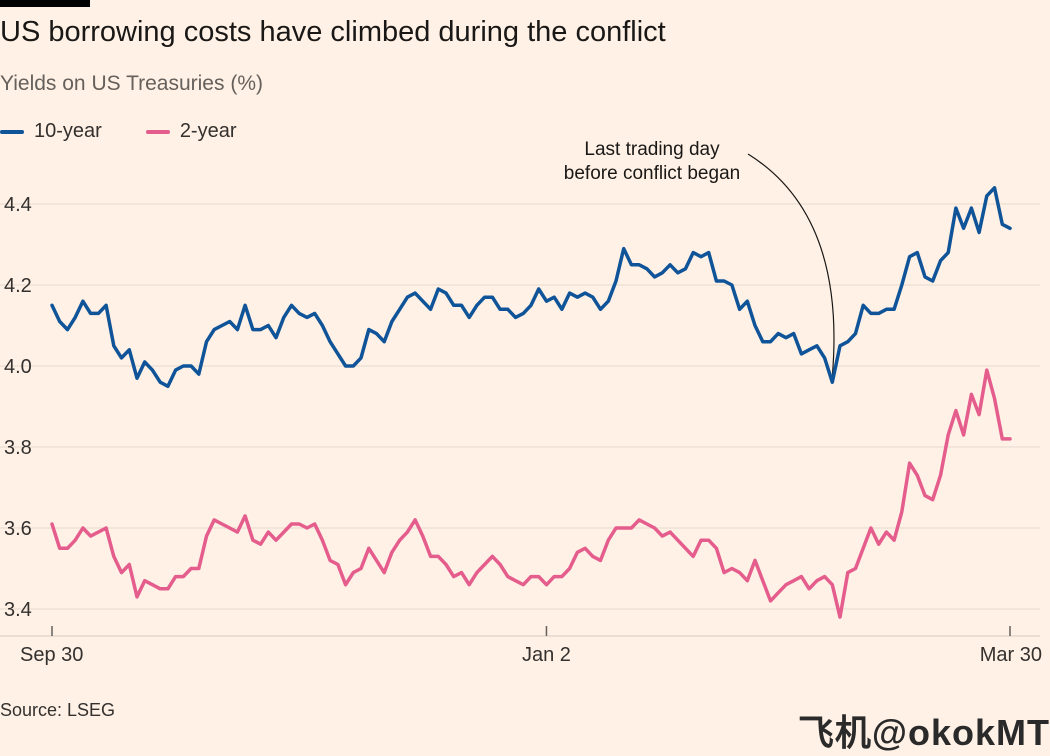 This screenshot has height=756, width=1050. What do you see at coordinates (131, 83) in the screenshot?
I see `chart-subtitle: Yields on US Treasuries (%)` at bounding box center [131, 83].